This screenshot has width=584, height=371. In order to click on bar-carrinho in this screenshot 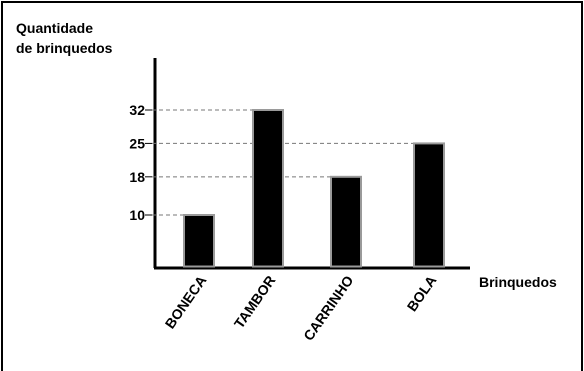, I will do `click(346, 221)`.